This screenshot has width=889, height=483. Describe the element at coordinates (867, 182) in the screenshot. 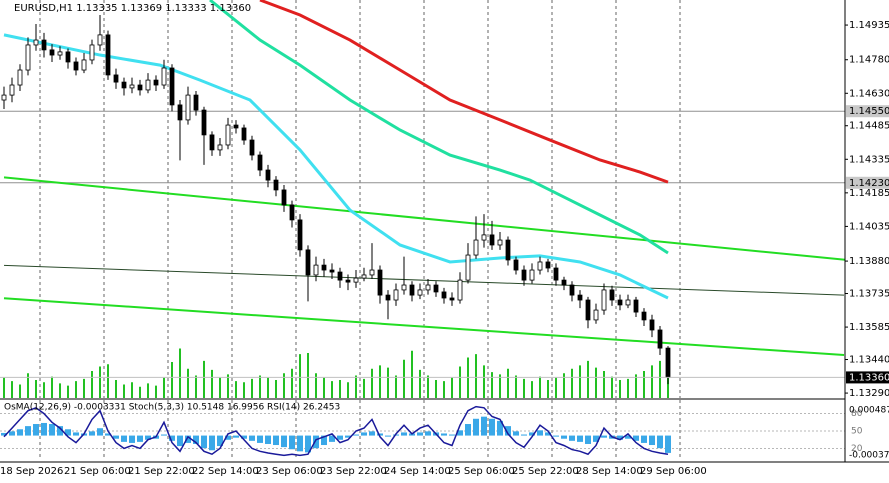

I see `price-label-box` at that location.